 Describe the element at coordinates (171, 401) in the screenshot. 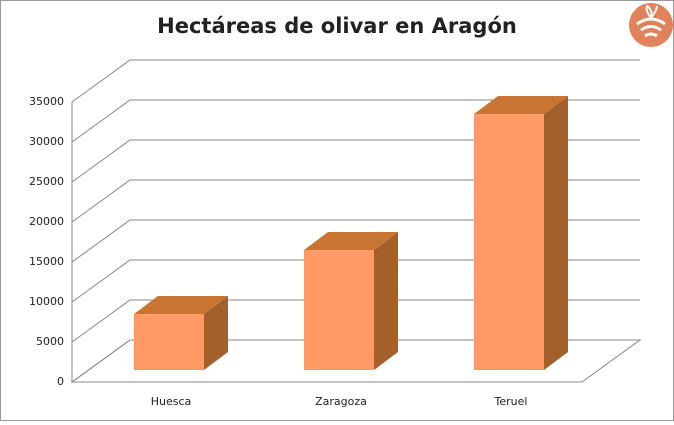

I see `x-tick-label: Huesca` at that location.